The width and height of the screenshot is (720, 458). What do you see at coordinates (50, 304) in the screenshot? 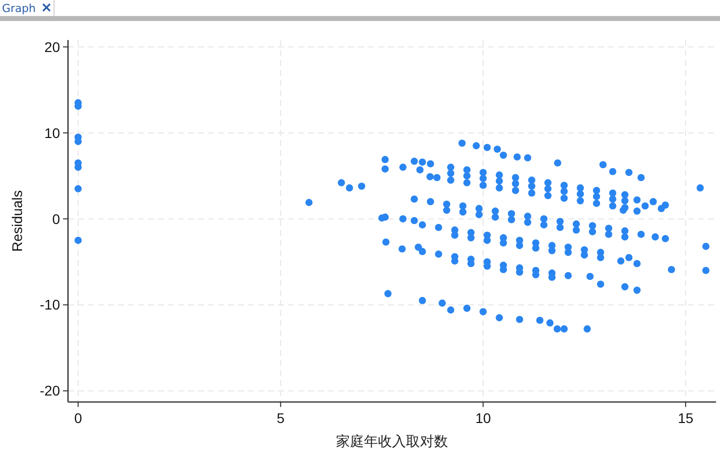
I see `y-tick-label: -10` at bounding box center [50, 304].